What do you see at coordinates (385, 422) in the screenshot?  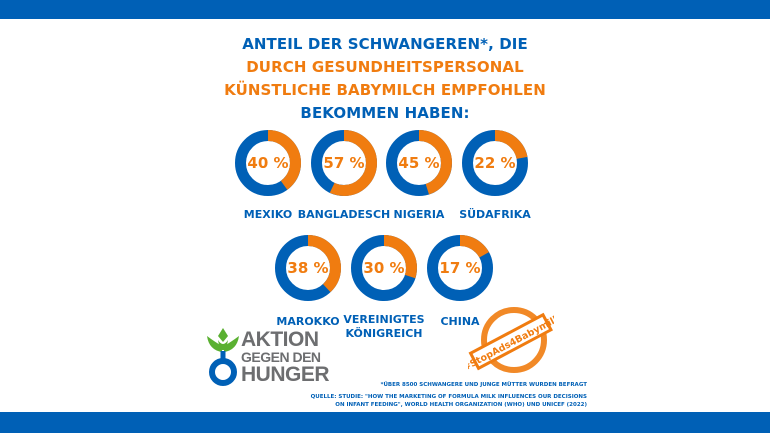 I see `bottom-banner` at bounding box center [385, 422].